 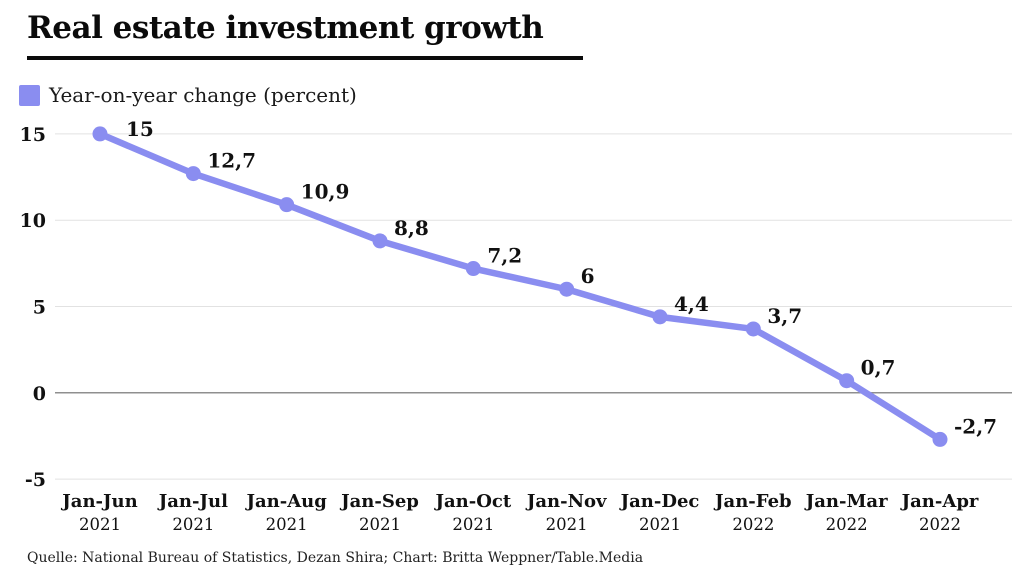 What do you see at coordinates (504, 256) in the screenshot?
I see `value-label: 7,2` at bounding box center [504, 256].